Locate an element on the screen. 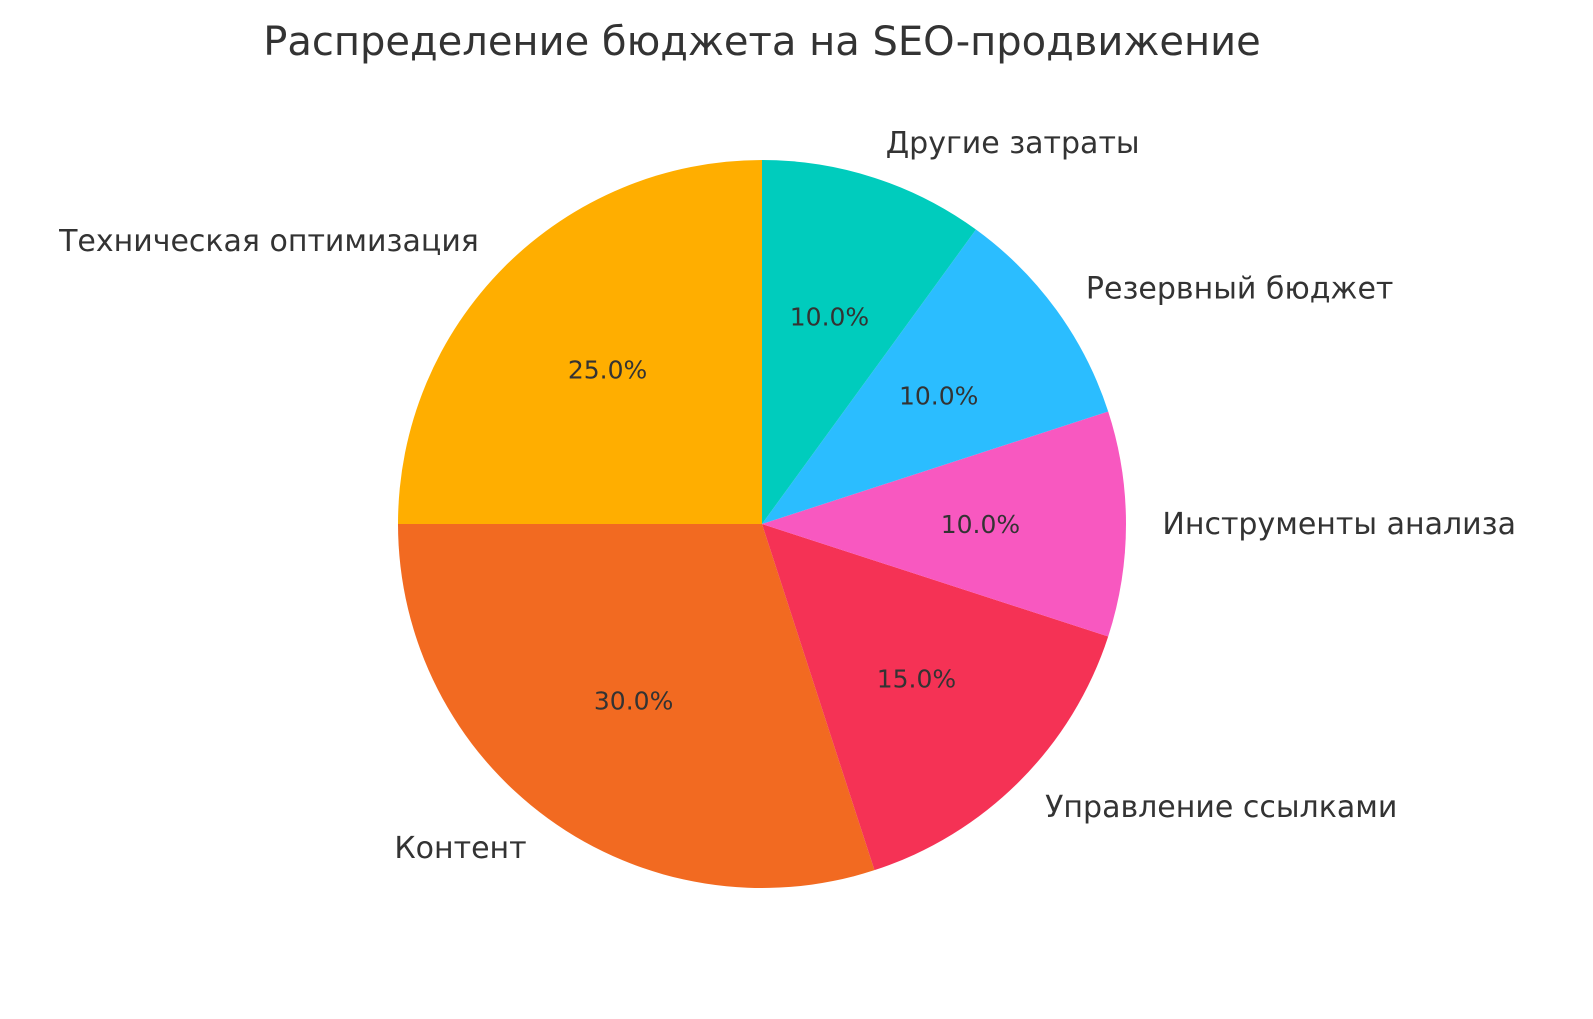  slice-percent-label: 15.0% is located at coordinates (916, 678).